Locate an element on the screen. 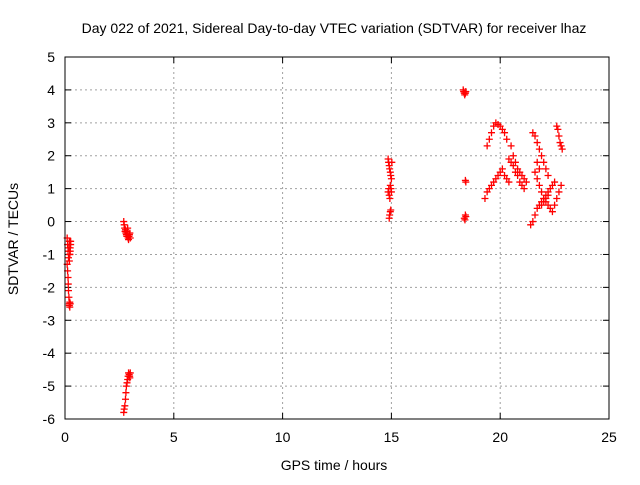  x-tick-label: 25 is located at coordinates (609, 437).